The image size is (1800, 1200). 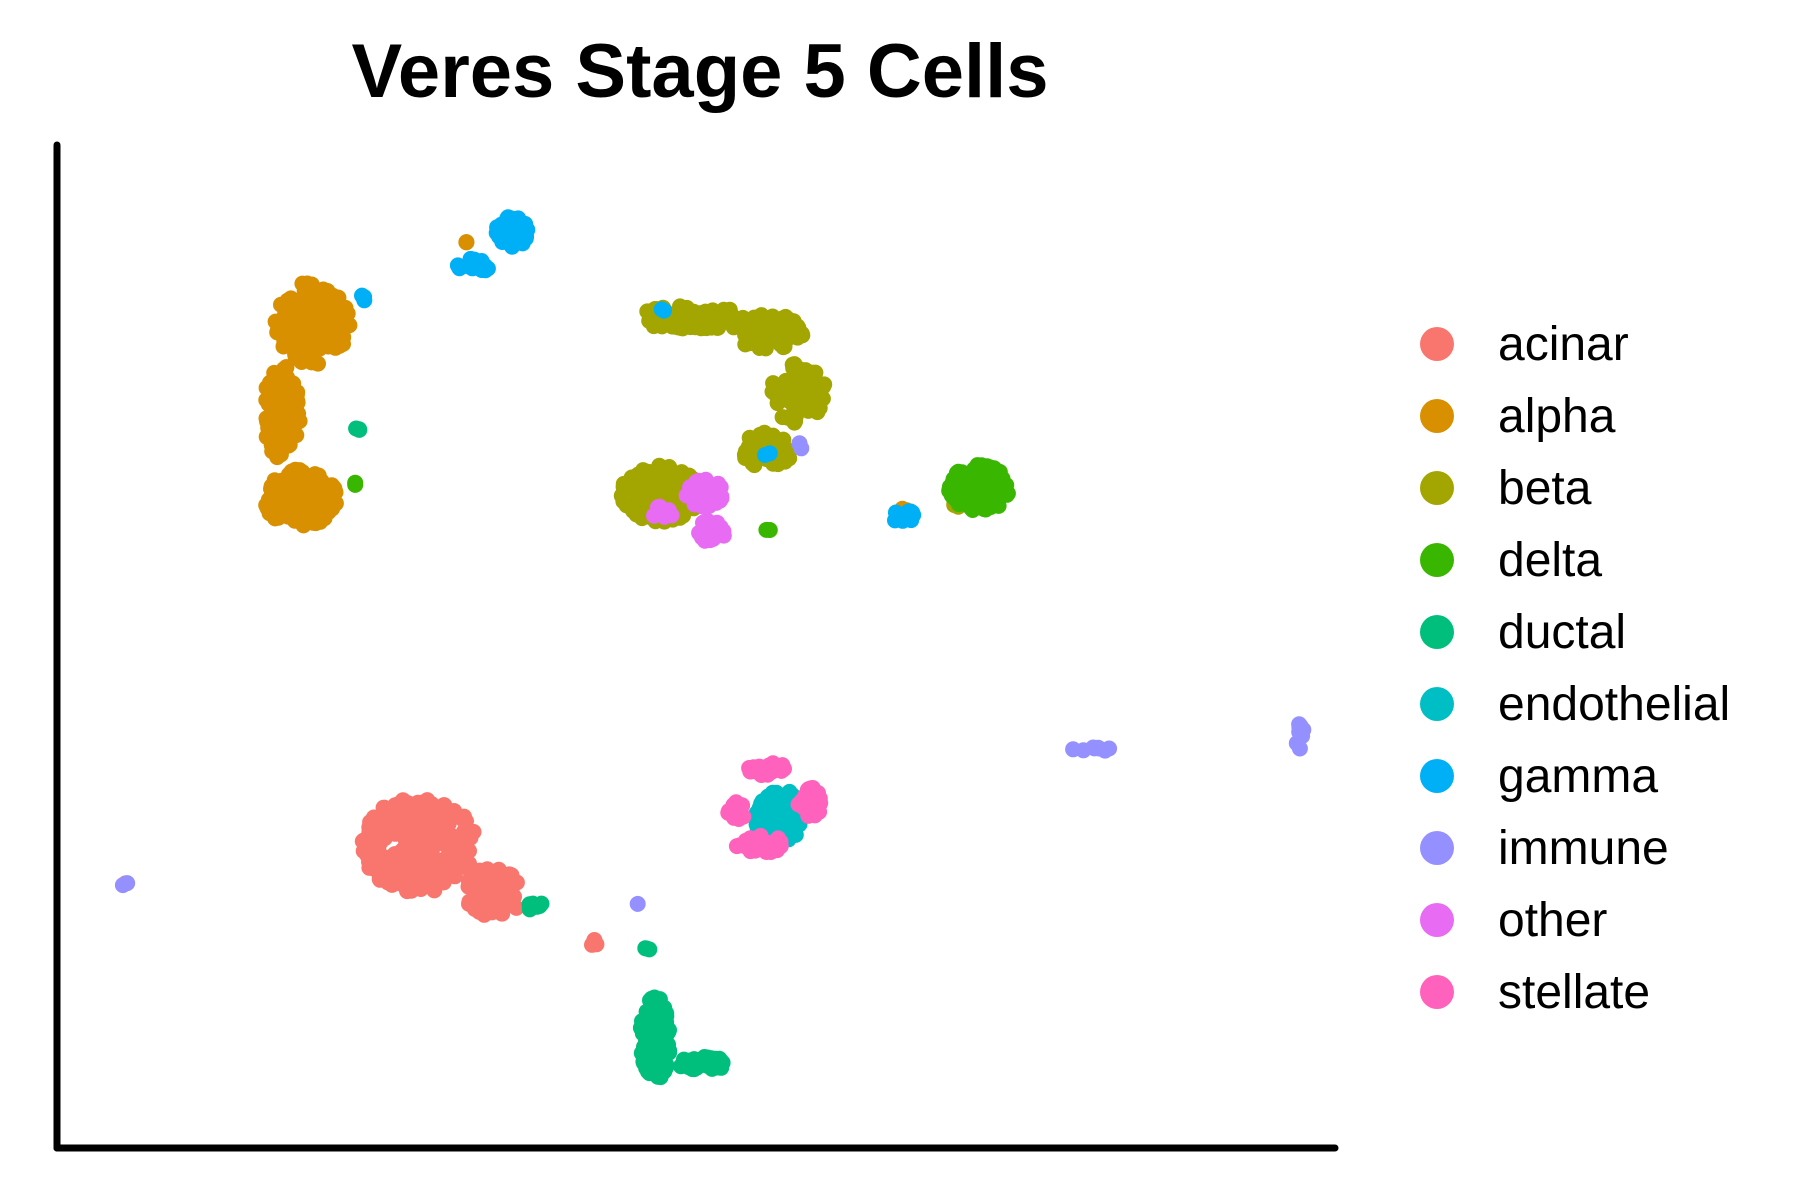 What do you see at coordinates (539, 753) in the screenshot?
I see `series-ductal` at bounding box center [539, 753].